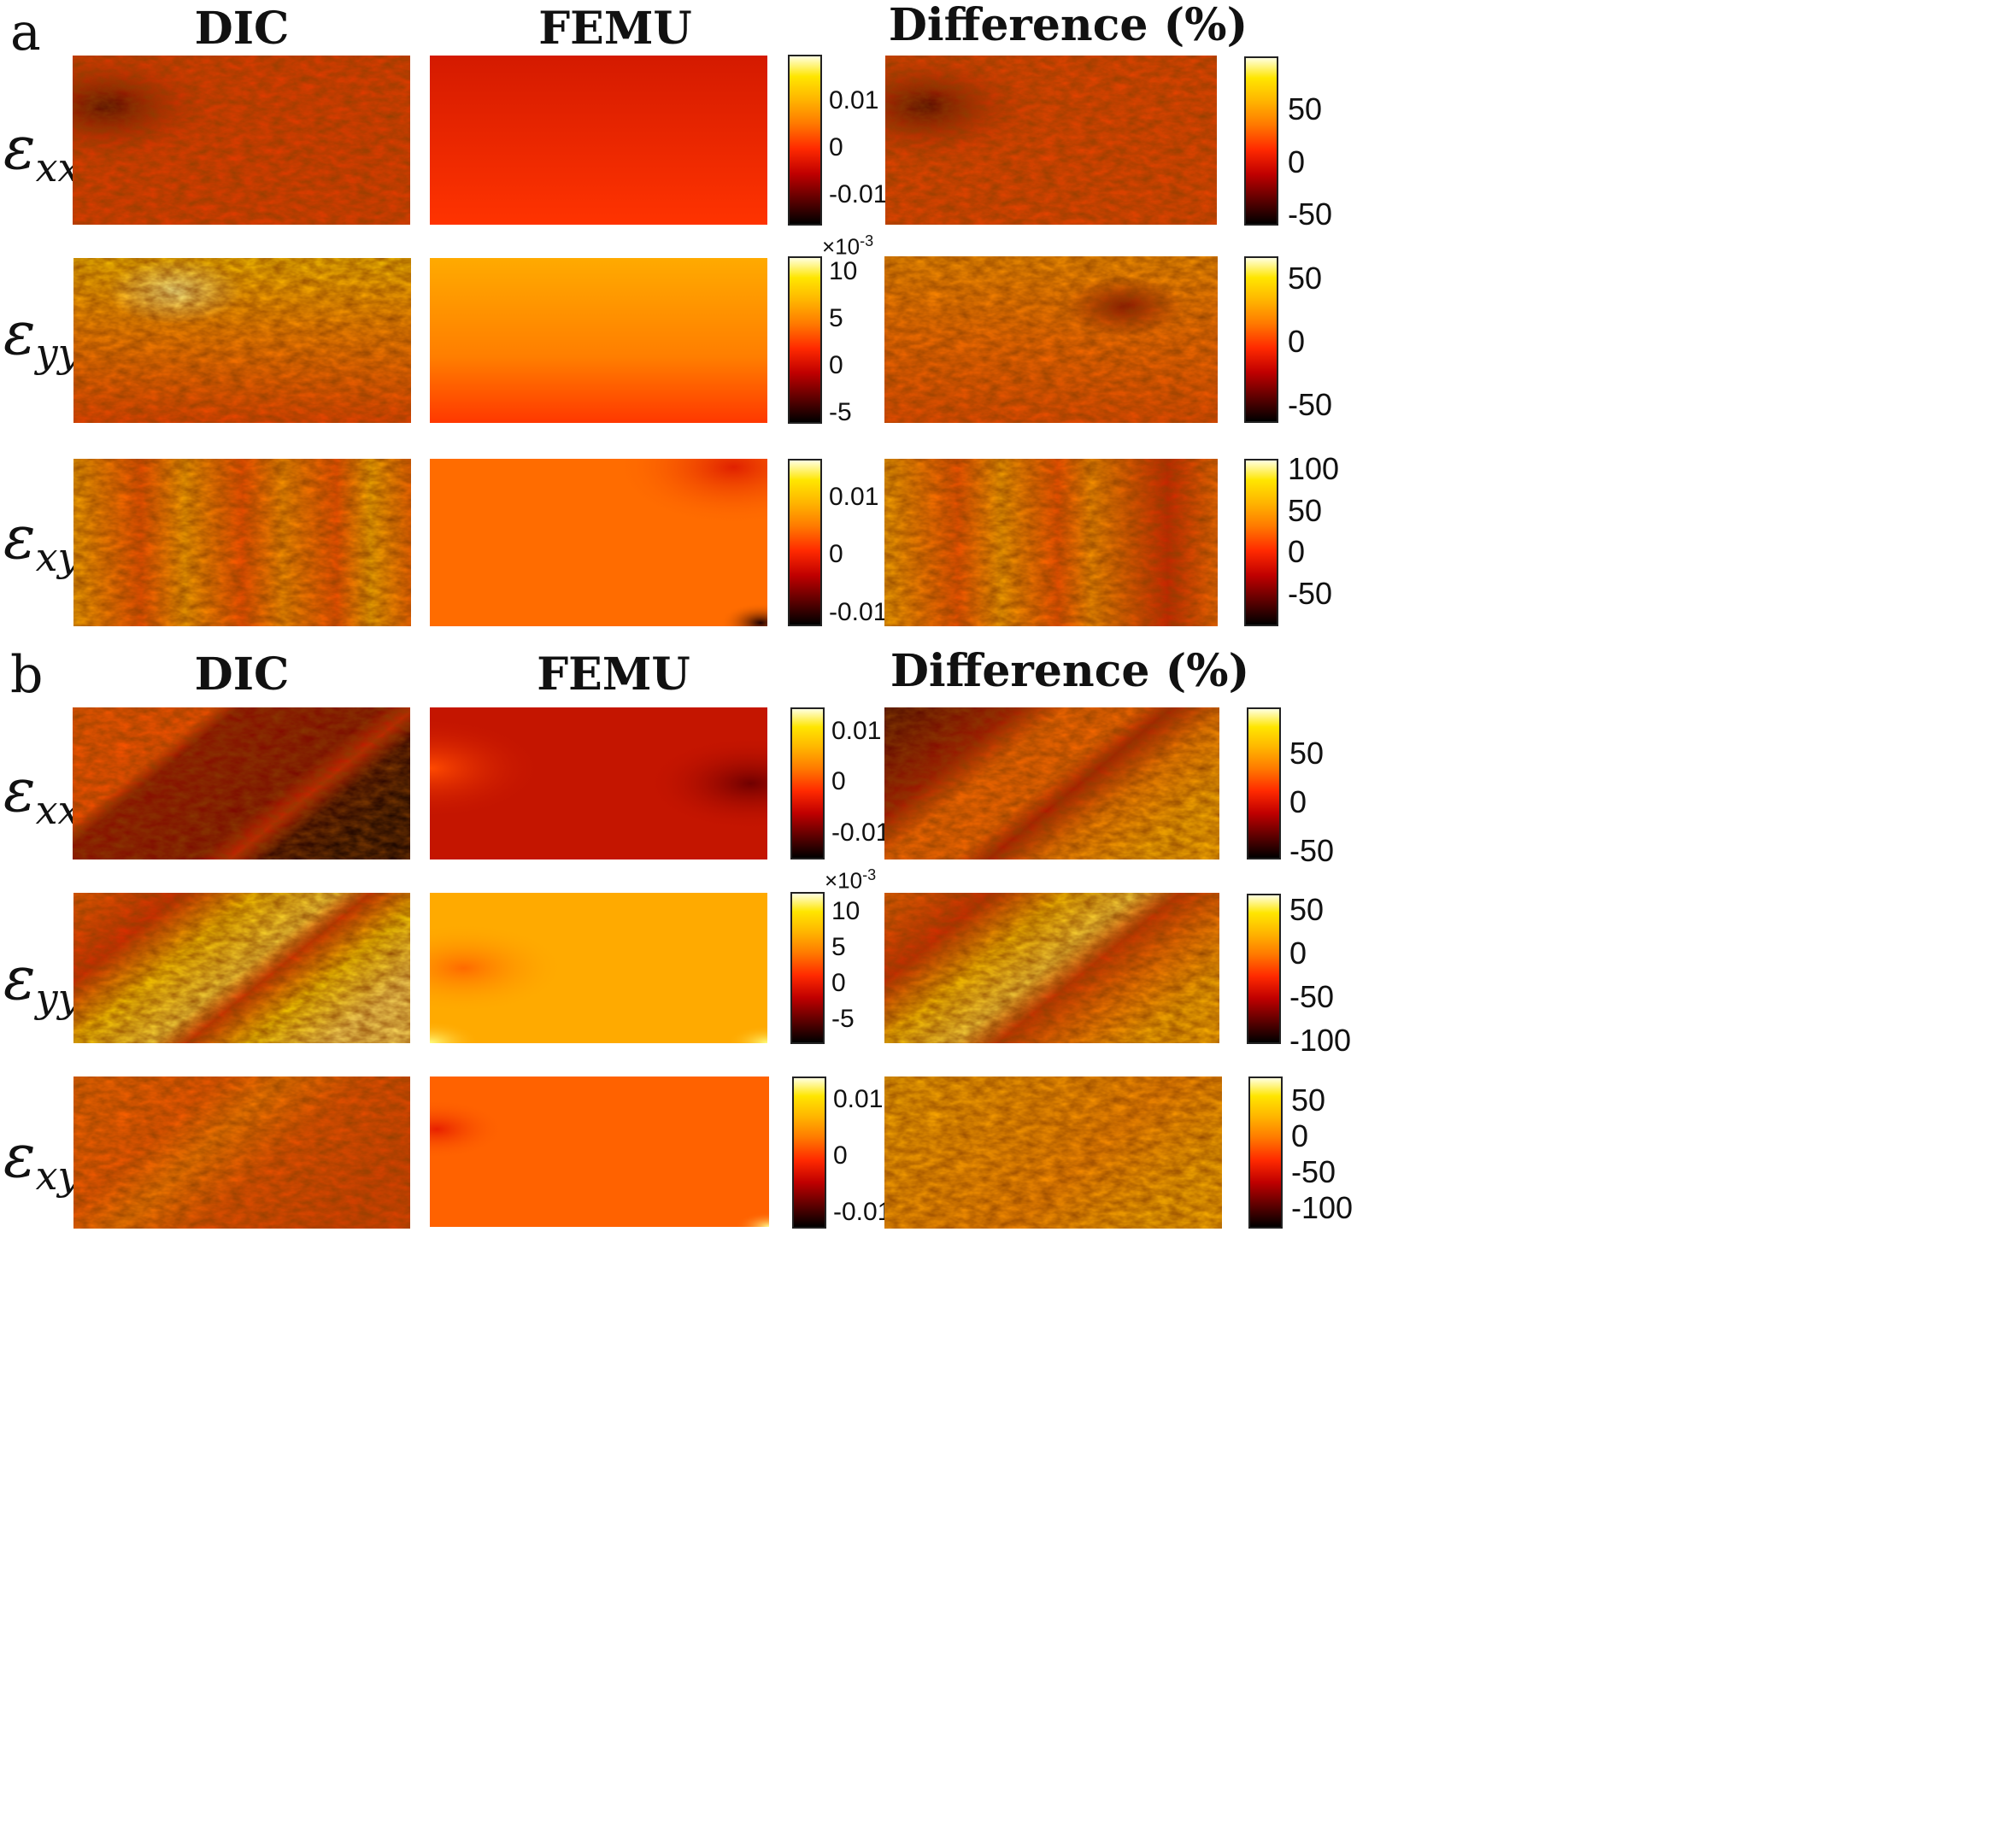 Image resolution: width=2003 pixels, height=1848 pixels. I want to click on diff-map-a-exx, so click(1051, 140).